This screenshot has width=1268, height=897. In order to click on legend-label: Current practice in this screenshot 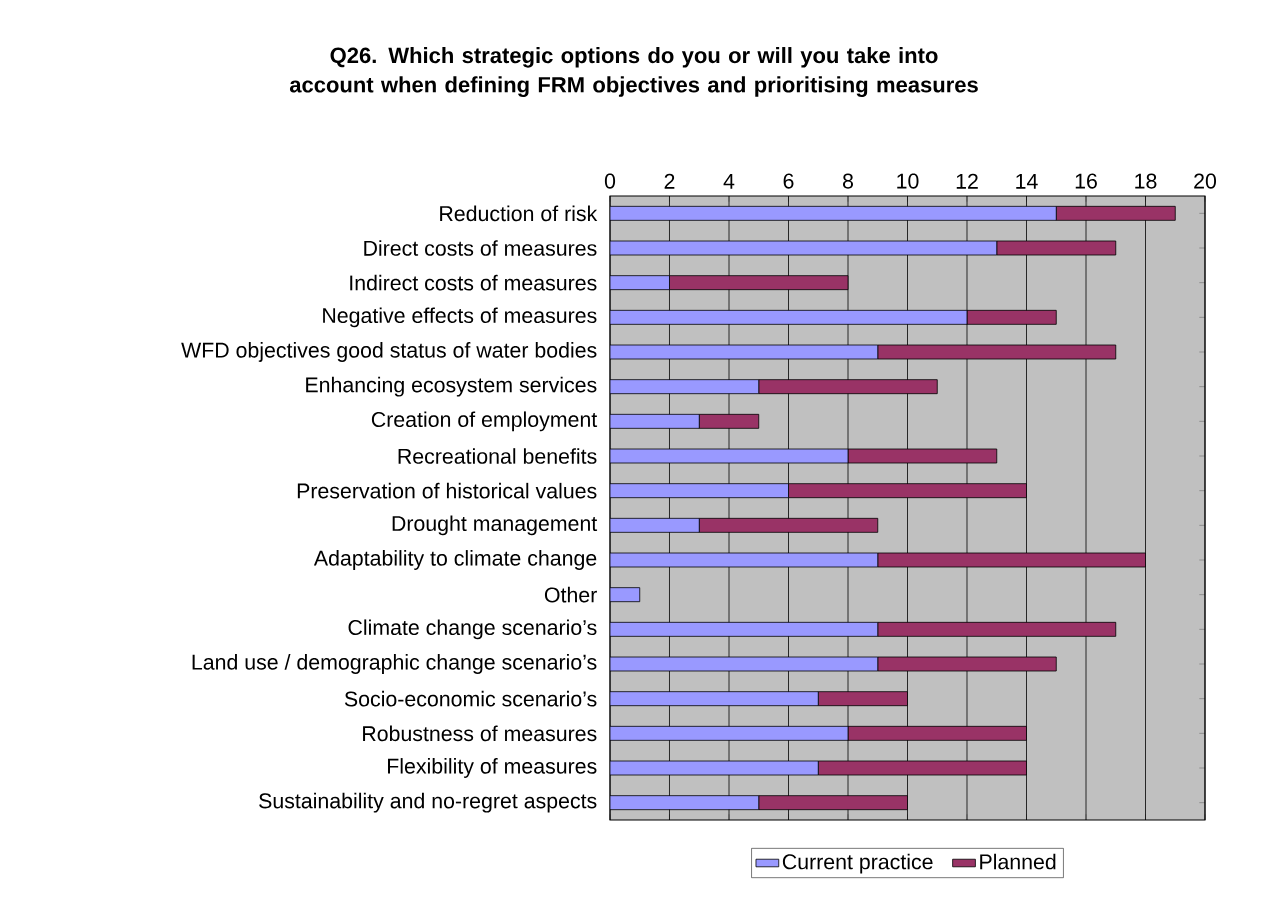, I will do `click(857, 863)`.